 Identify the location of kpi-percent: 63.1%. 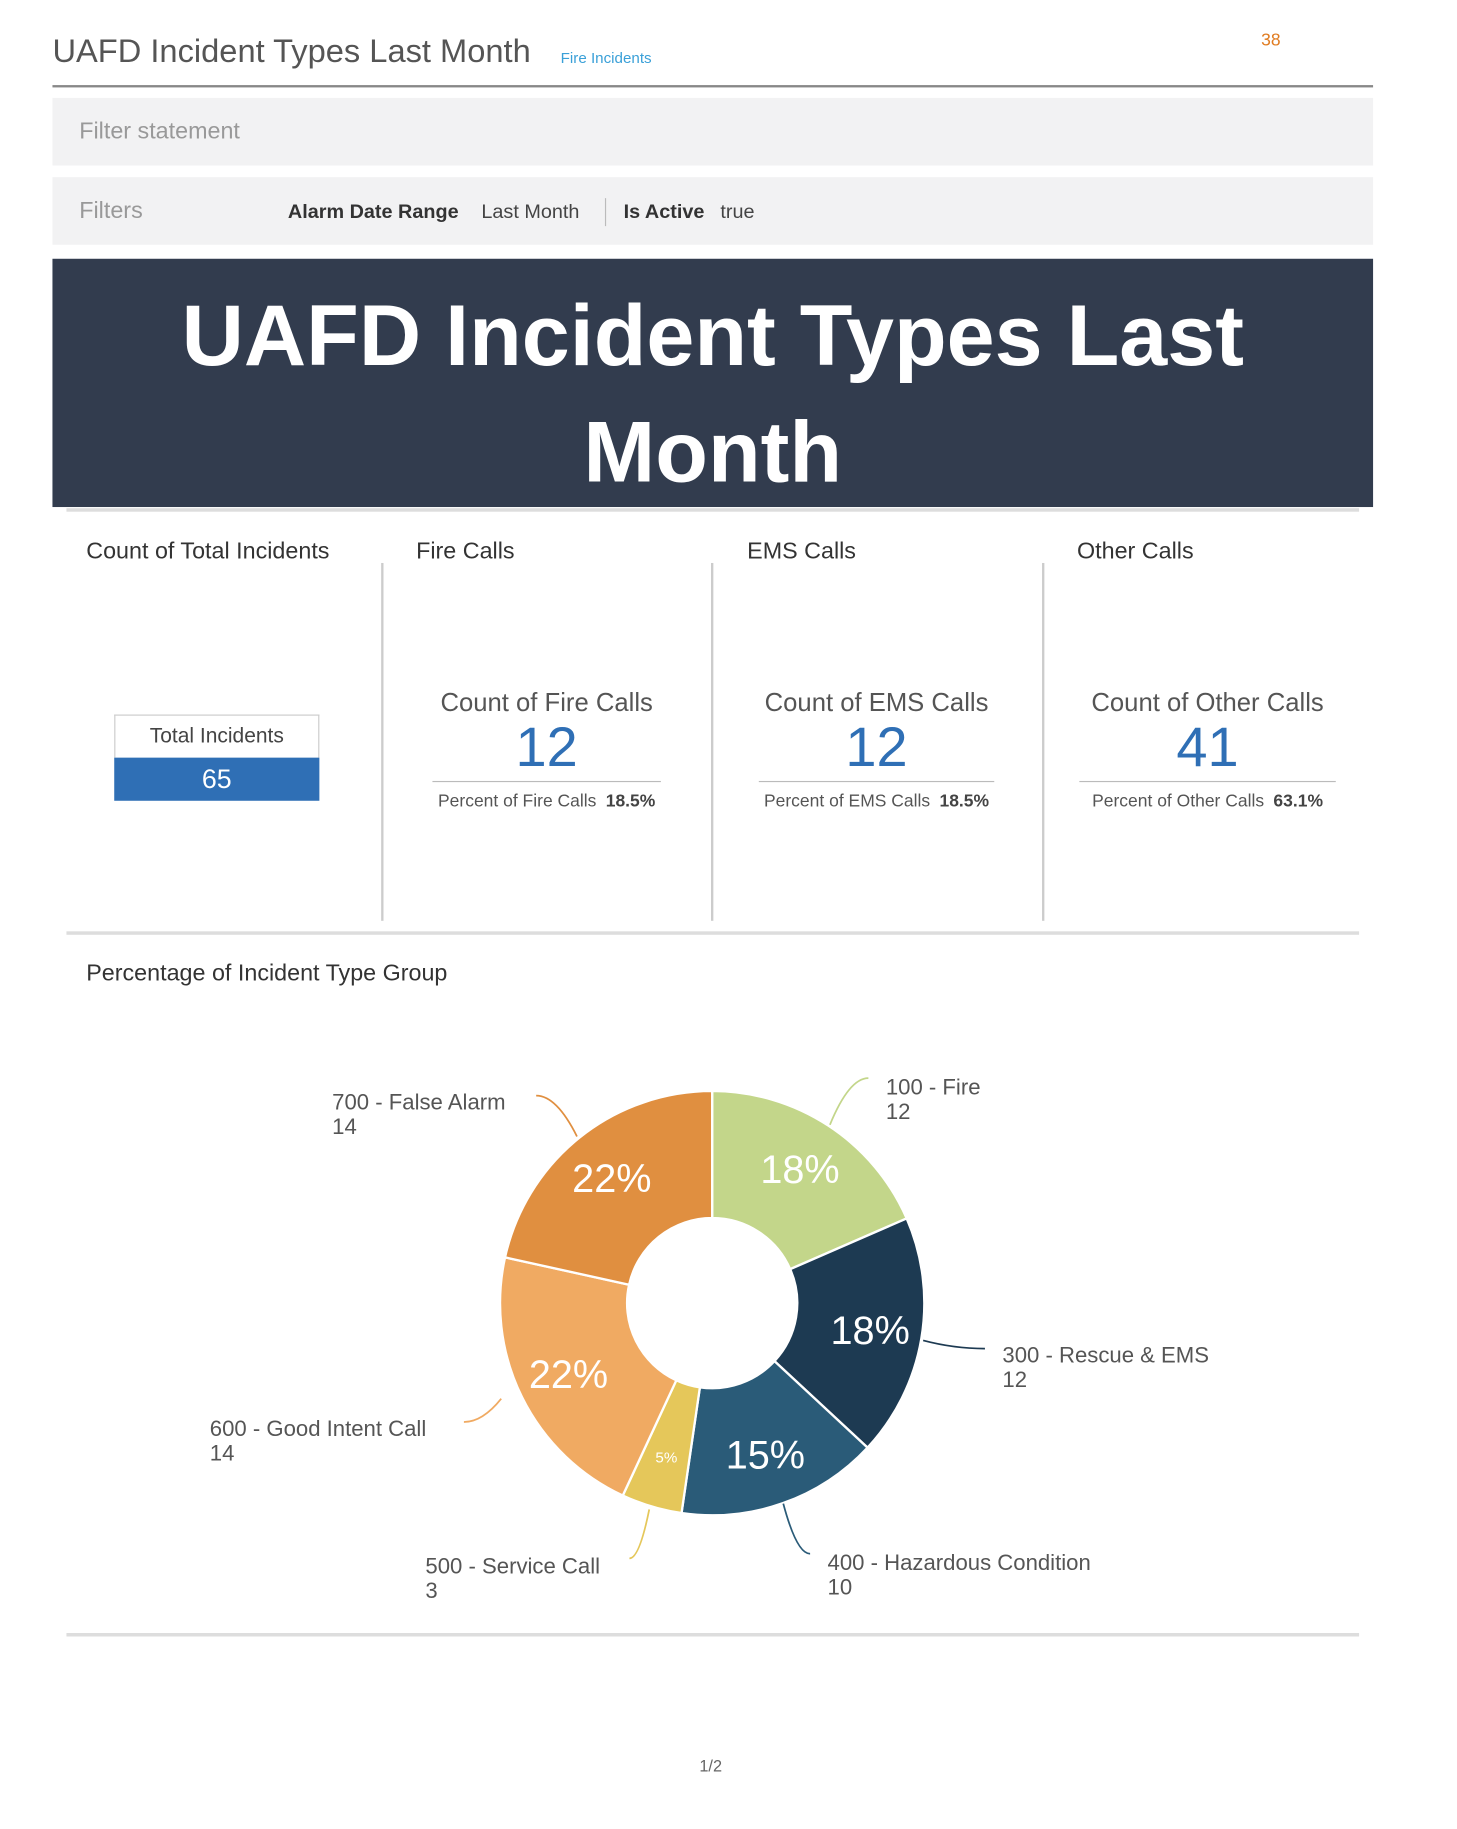
(1298, 801).